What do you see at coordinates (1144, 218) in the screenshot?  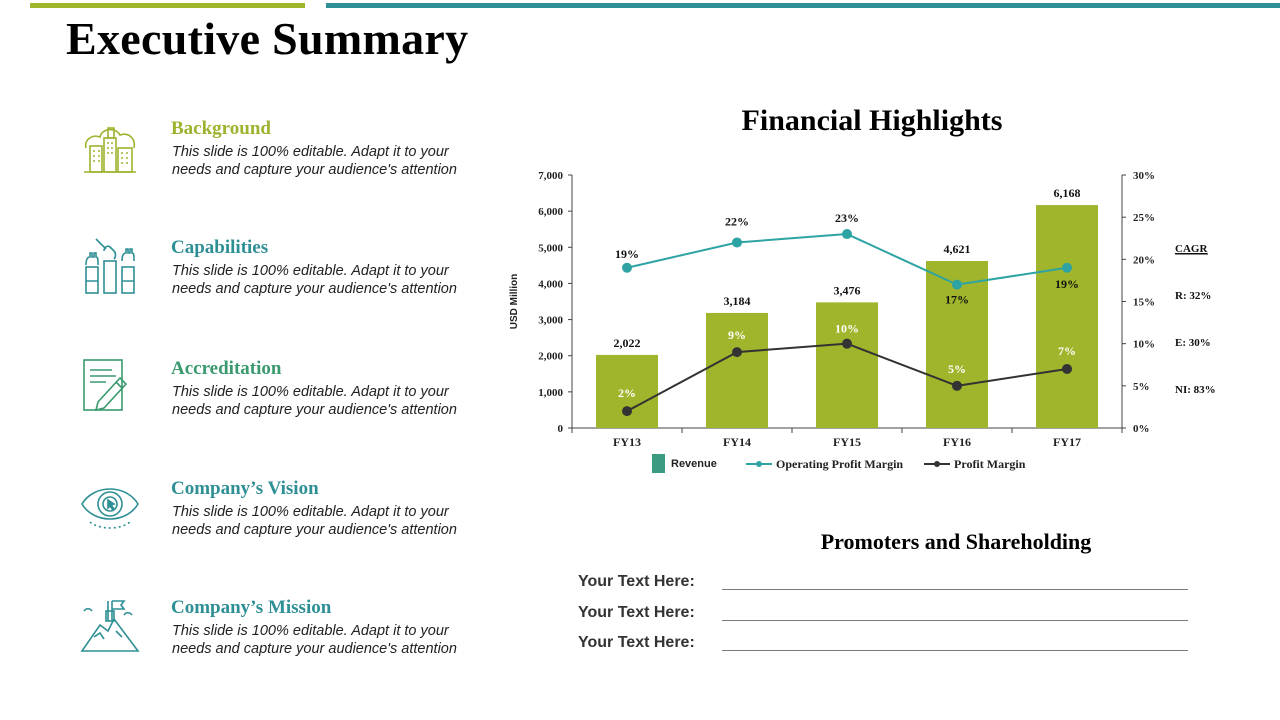 I see `y2-tick-label: 25%` at bounding box center [1144, 218].